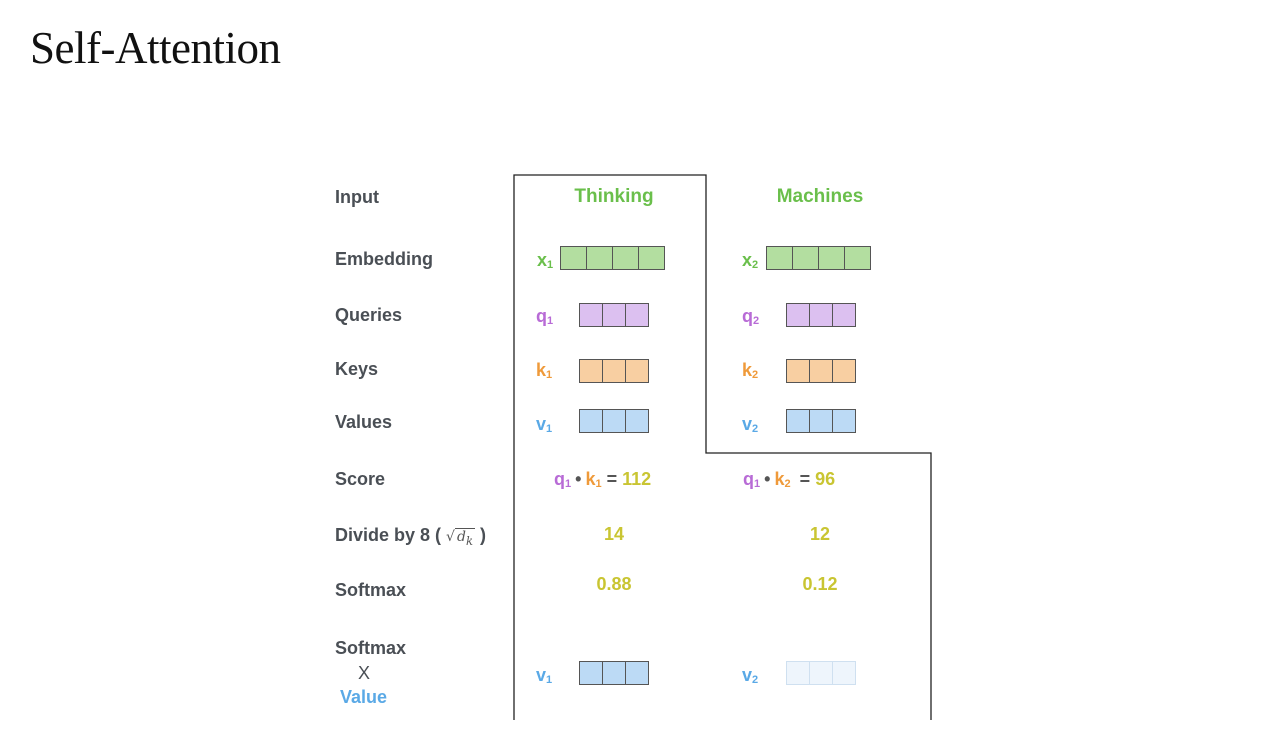  I want to click on vector-x1, so click(612, 258).